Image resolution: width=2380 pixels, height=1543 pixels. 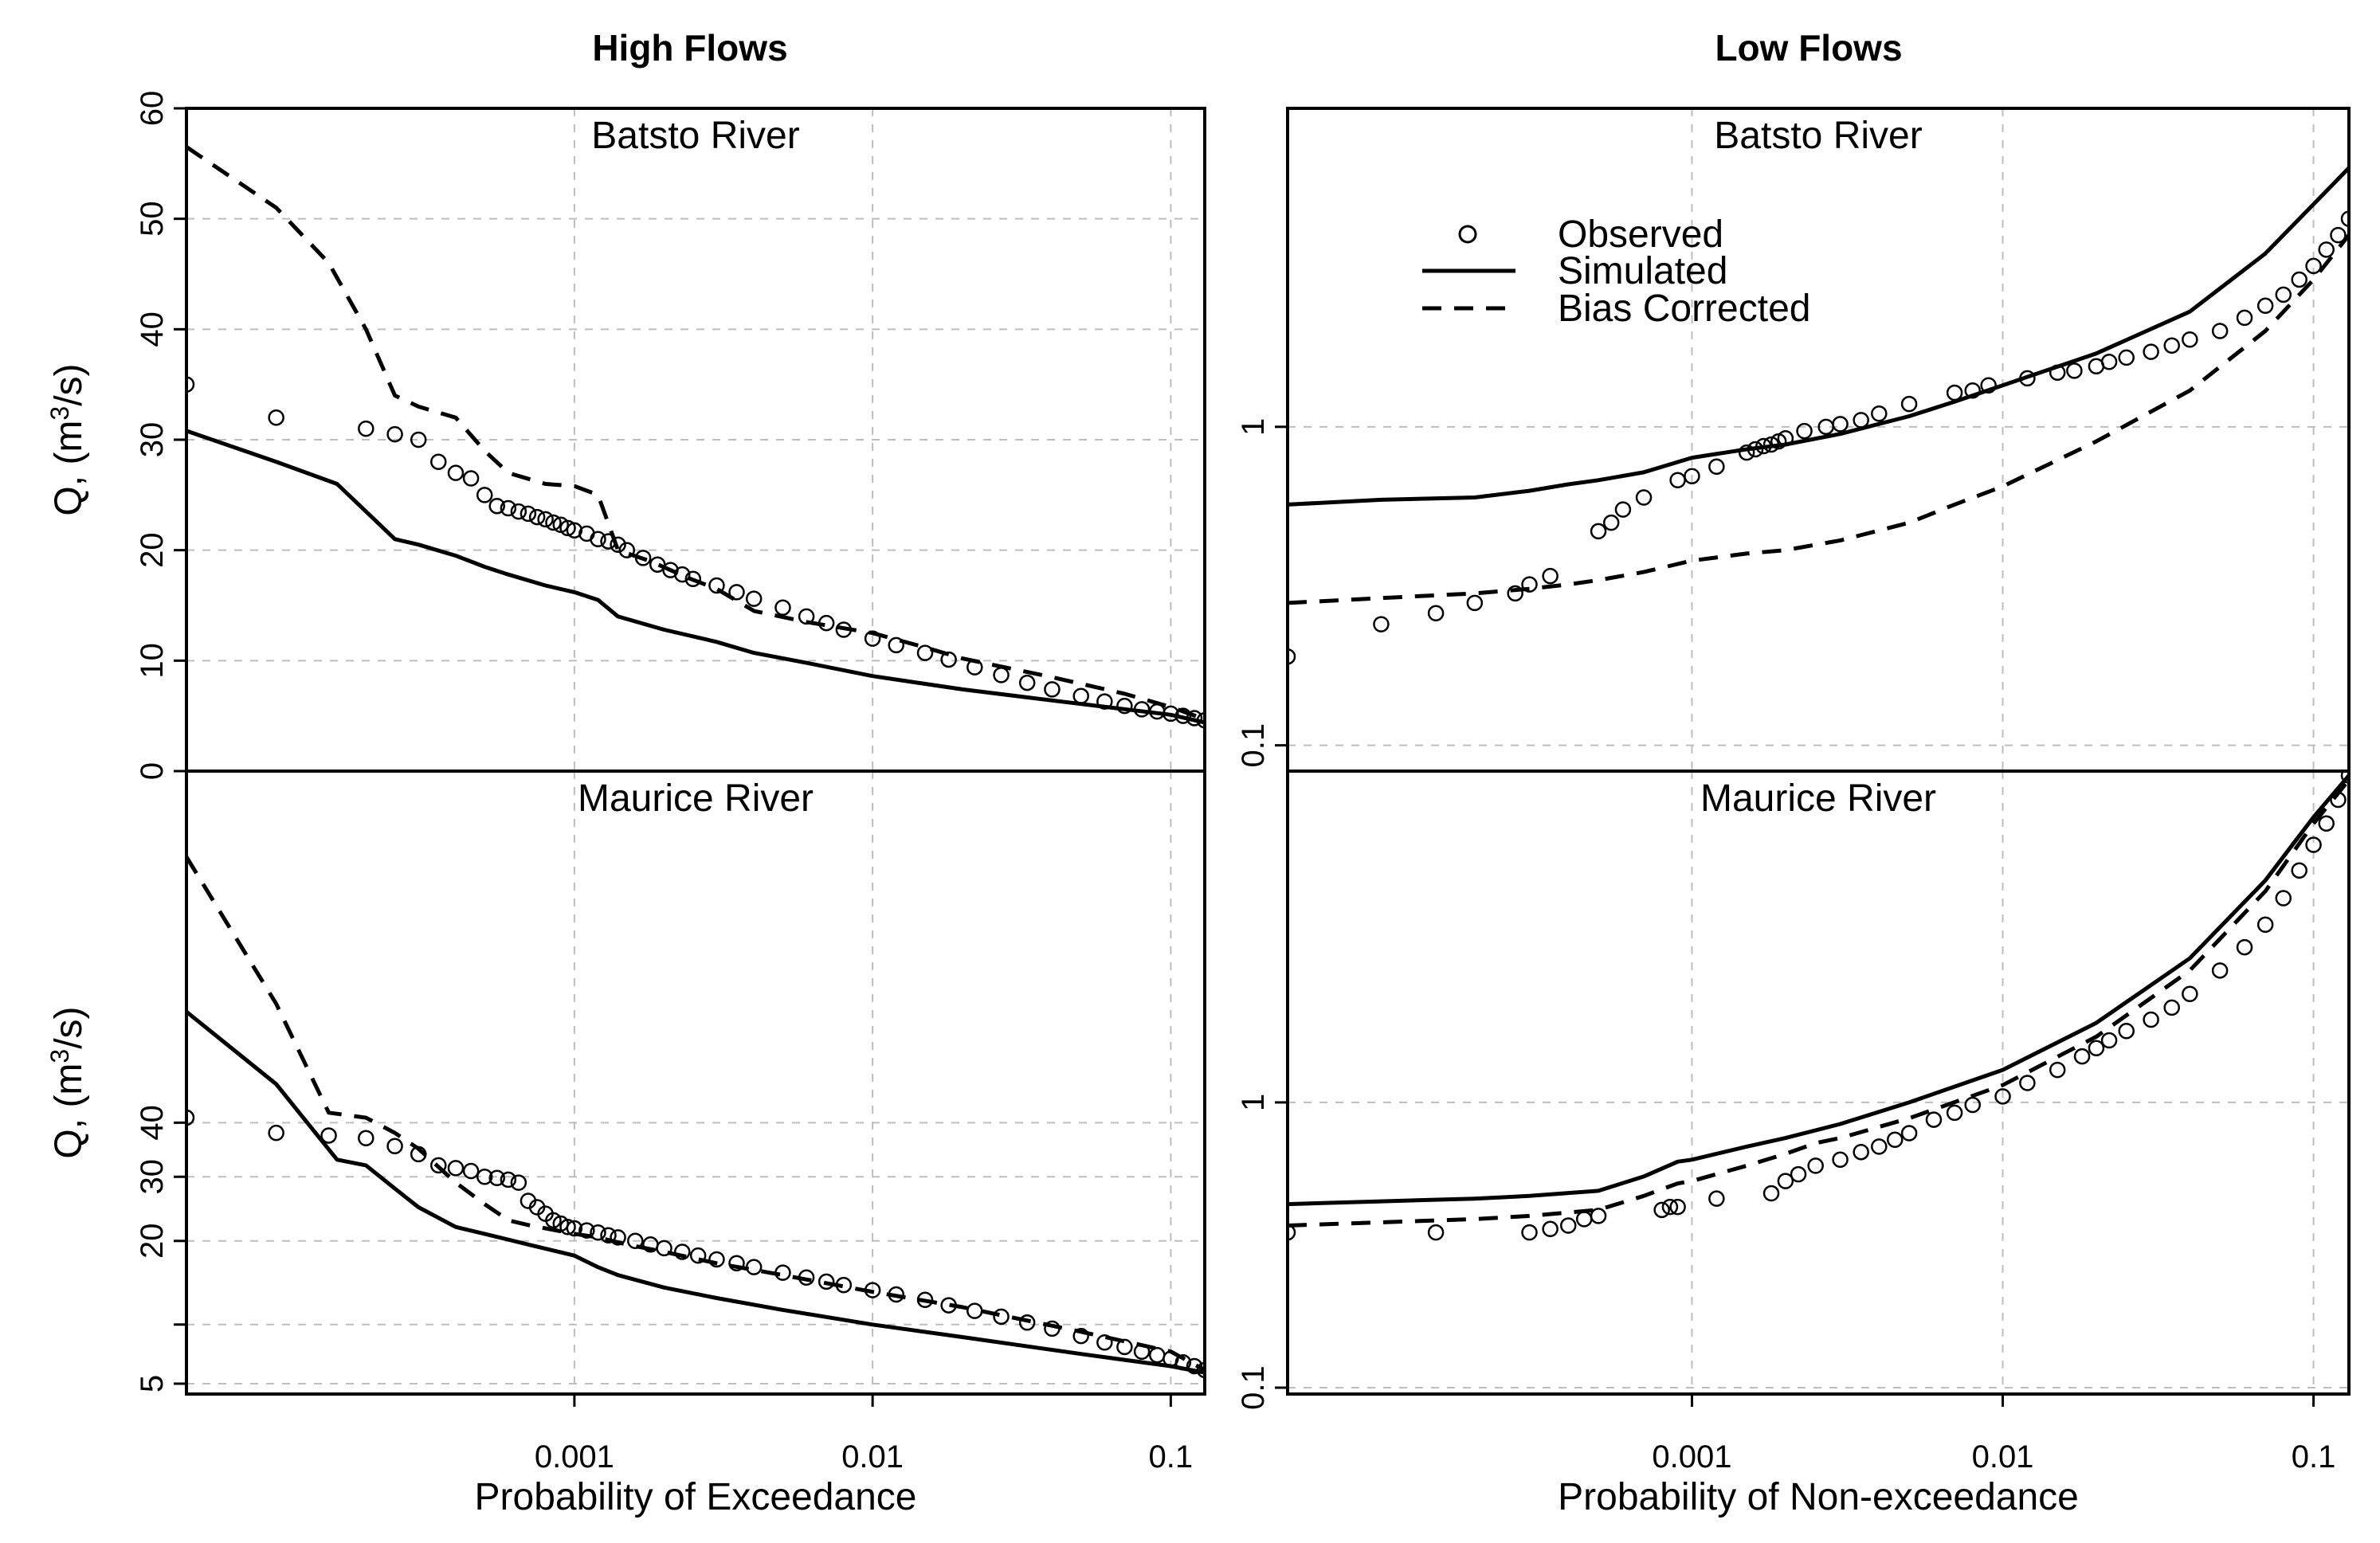 I want to click on y-tick-label: 50, so click(x=152, y=219).